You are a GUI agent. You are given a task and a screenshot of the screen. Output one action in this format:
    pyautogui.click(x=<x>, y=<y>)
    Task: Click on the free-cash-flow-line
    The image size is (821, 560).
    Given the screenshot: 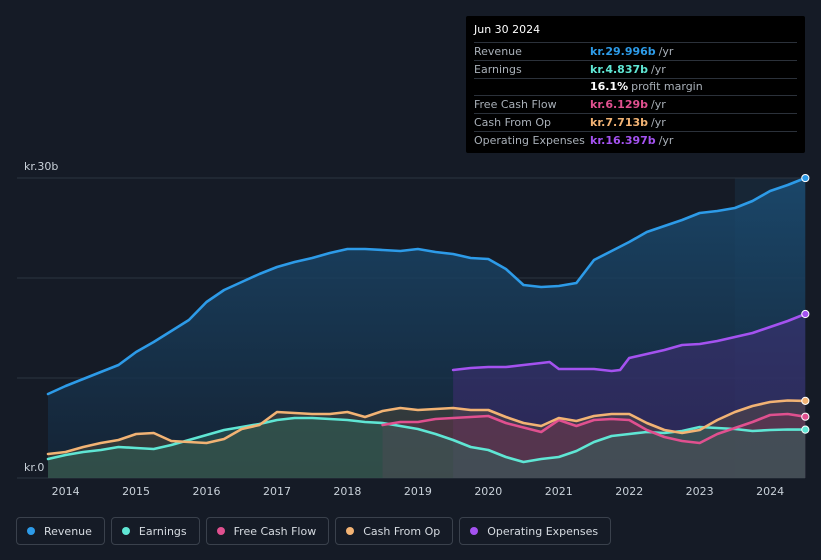 What is the action you would take?
    pyautogui.click(x=594, y=428)
    